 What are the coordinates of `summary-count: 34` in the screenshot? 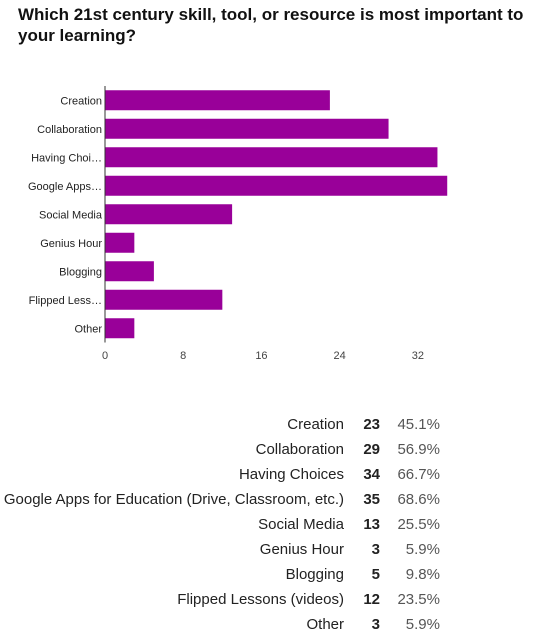 It's located at (371, 474).